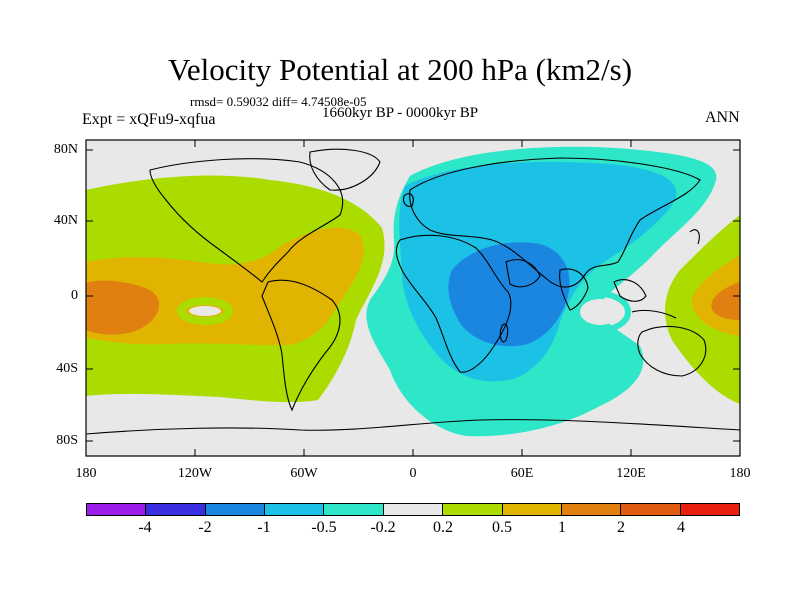 The width and height of the screenshot is (800, 600). I want to click on colorbar-label: 1, so click(562, 527).